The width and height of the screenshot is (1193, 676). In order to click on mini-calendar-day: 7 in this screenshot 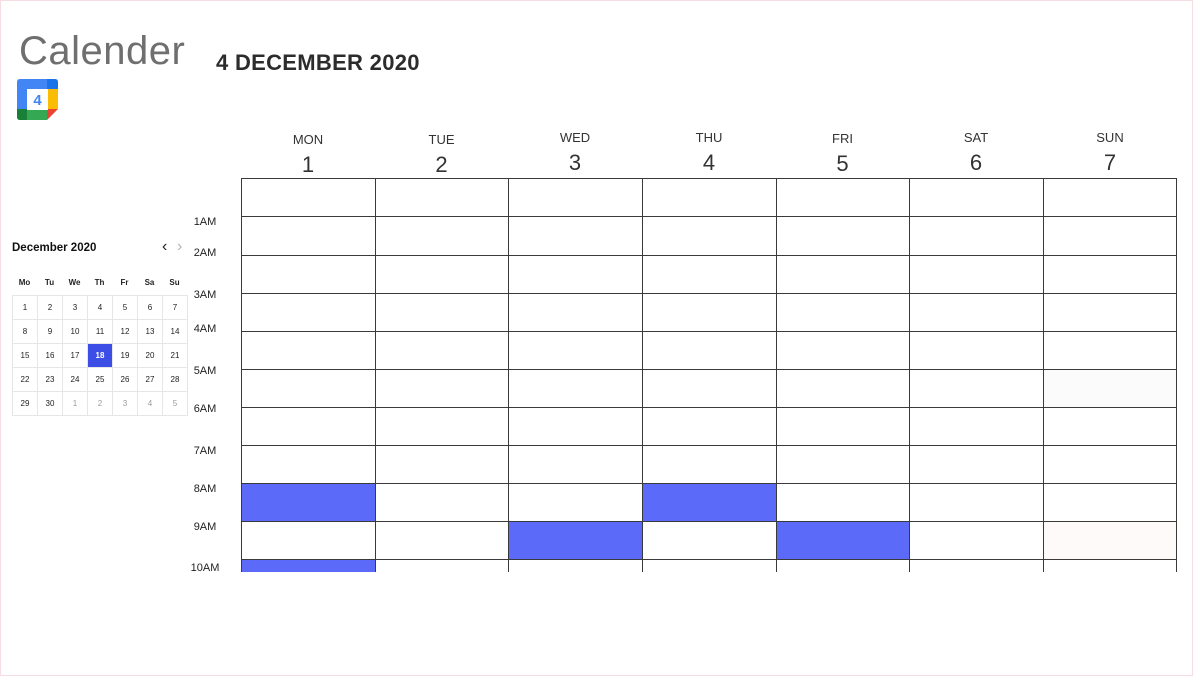, I will do `click(175, 308)`.